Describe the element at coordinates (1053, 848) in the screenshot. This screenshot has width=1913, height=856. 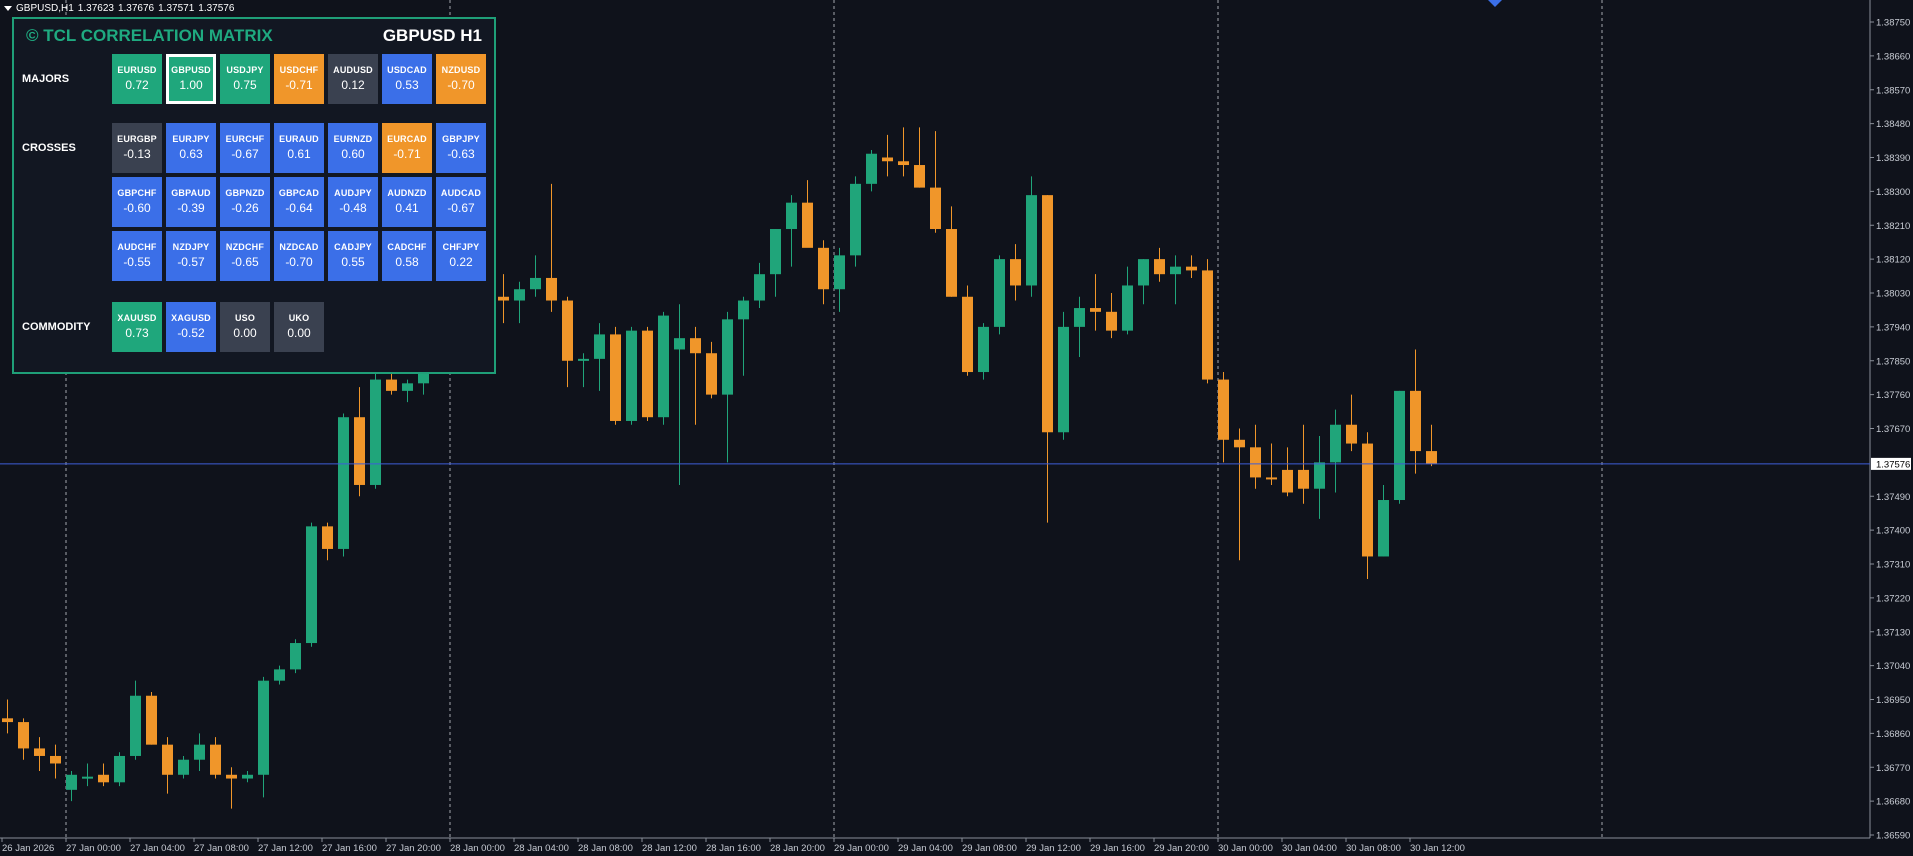
I see `time-label: 29 Jan 12:00` at that location.